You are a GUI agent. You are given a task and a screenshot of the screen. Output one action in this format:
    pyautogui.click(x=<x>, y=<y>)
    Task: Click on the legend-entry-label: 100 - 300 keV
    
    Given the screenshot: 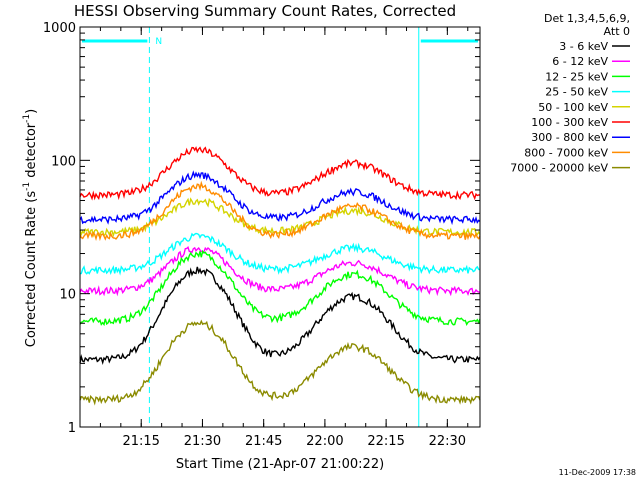 What is the action you would take?
    pyautogui.click(x=569, y=122)
    